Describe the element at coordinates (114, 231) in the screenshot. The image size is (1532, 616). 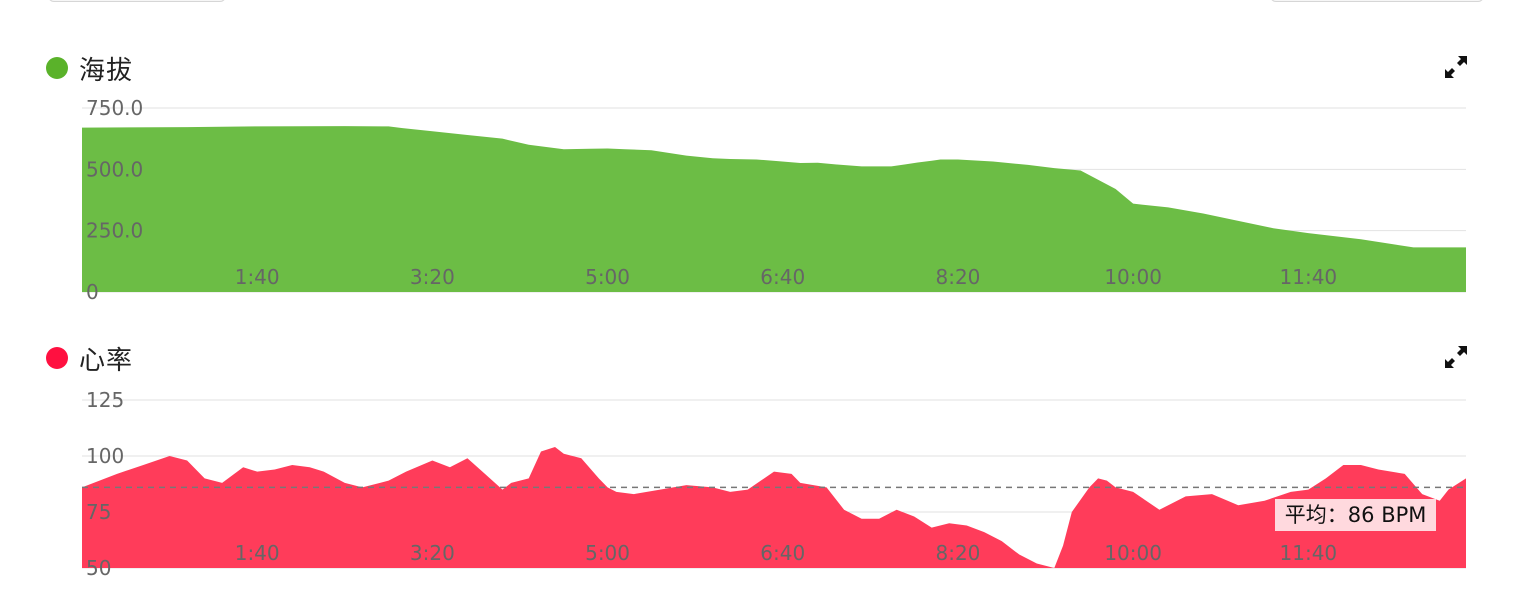
I see `y-tick-label: 250.0` at that location.